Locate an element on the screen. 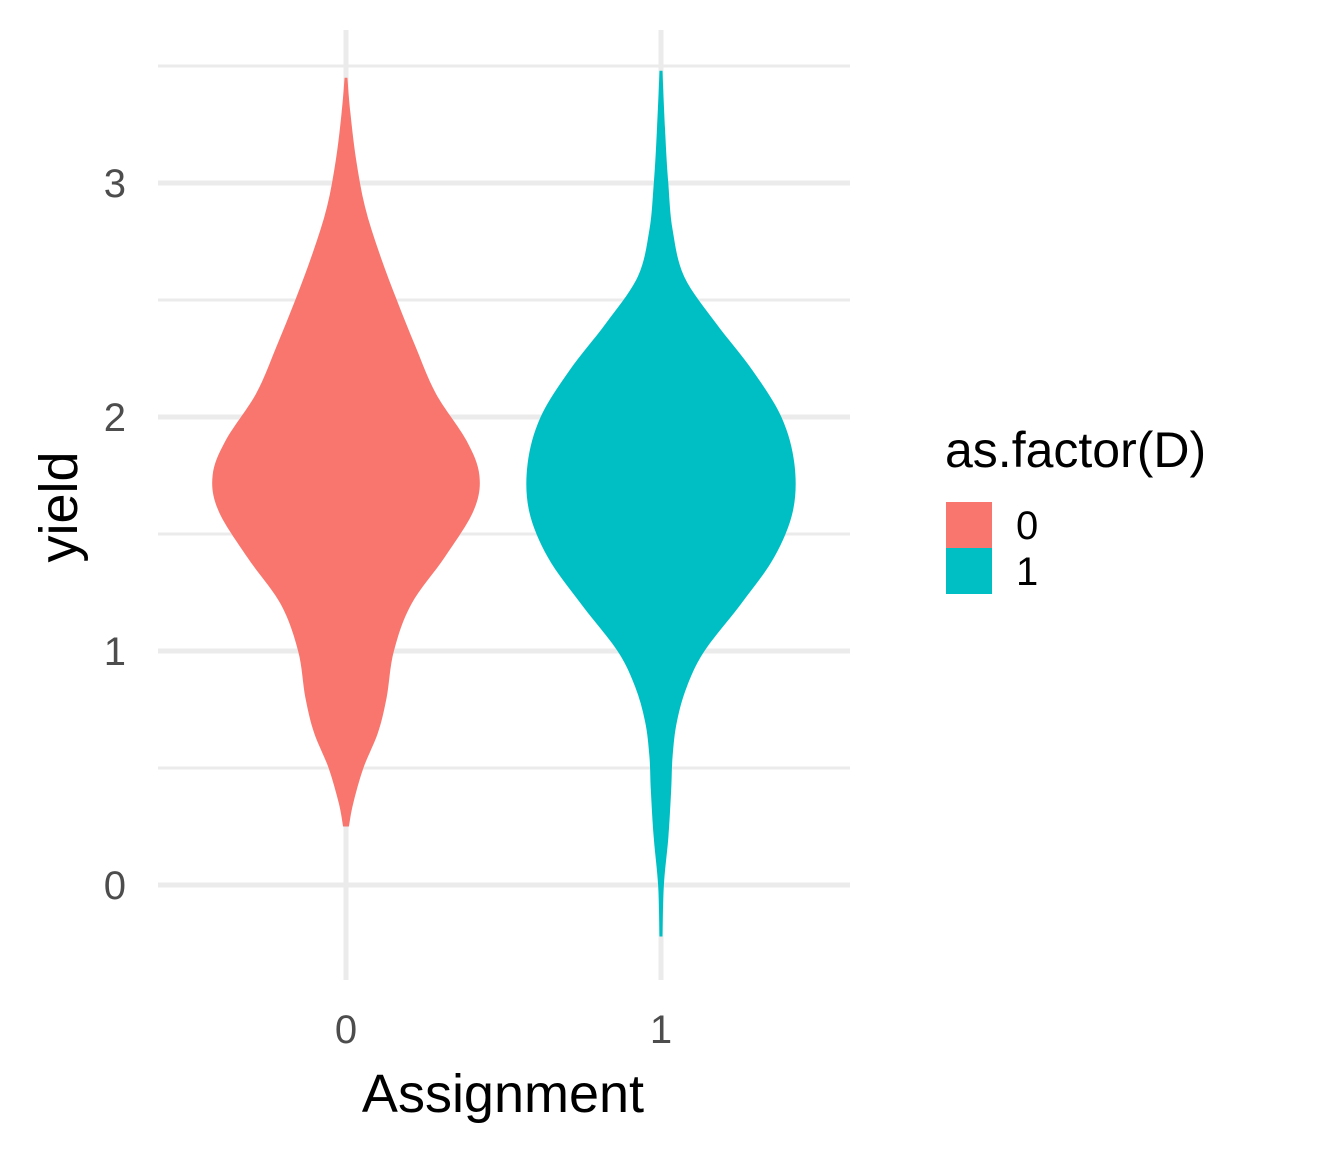  x-tick-label-1: 1 is located at coordinates (661, 1030).